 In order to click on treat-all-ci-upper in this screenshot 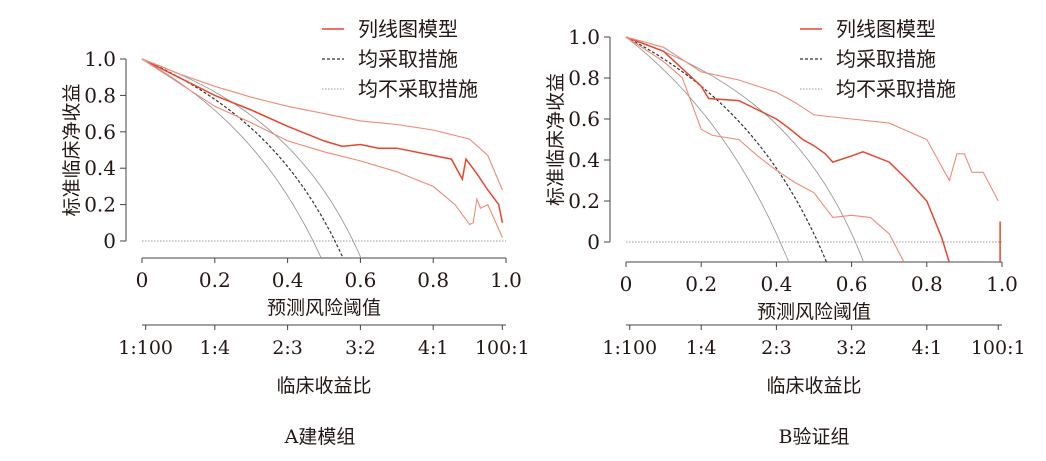, I will do `click(745, 149)`.